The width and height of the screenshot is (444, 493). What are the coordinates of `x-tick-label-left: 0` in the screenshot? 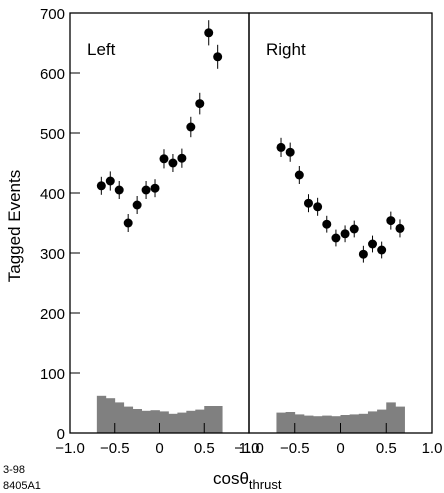 It's located at (159, 448).